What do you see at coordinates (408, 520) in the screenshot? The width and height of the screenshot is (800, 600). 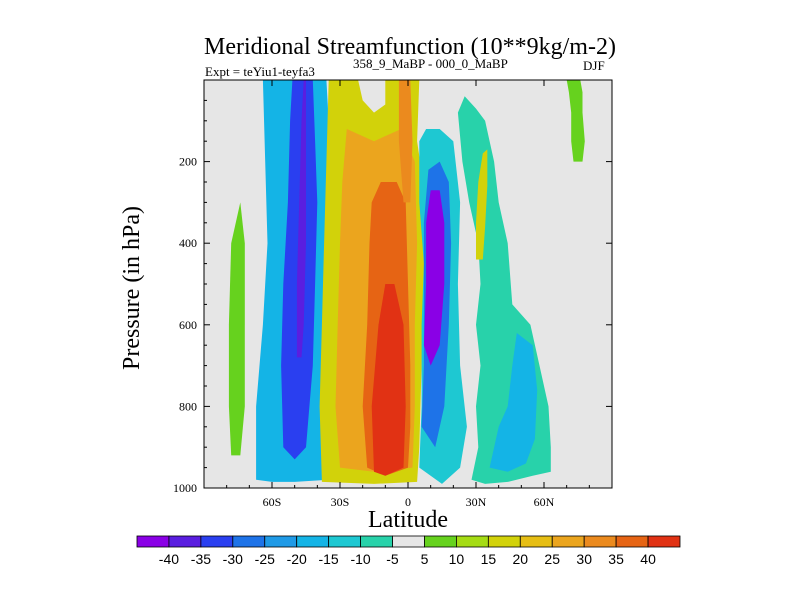 I see `x-axis-label: Latitude` at bounding box center [408, 520].